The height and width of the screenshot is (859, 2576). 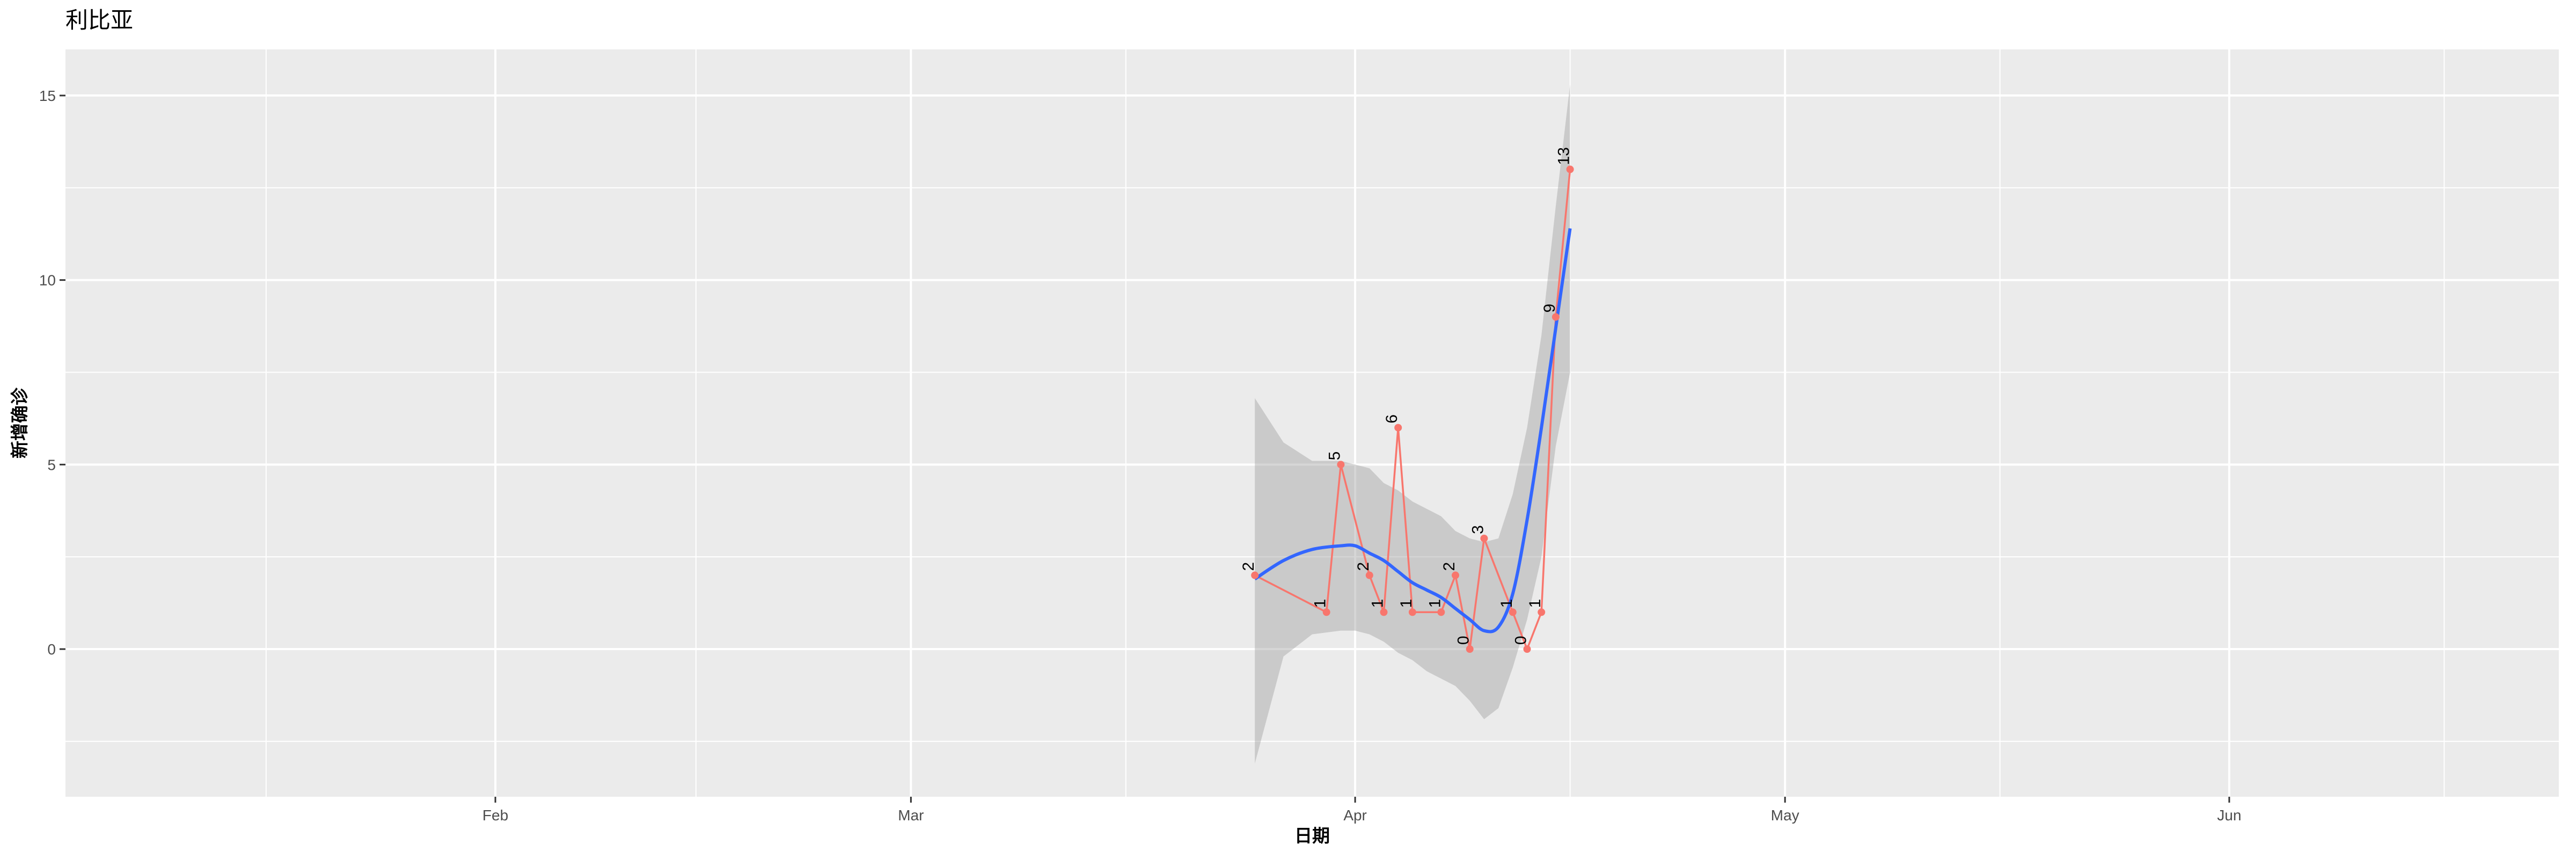 I want to click on x-tick-label: Jun, so click(x=2229, y=815).